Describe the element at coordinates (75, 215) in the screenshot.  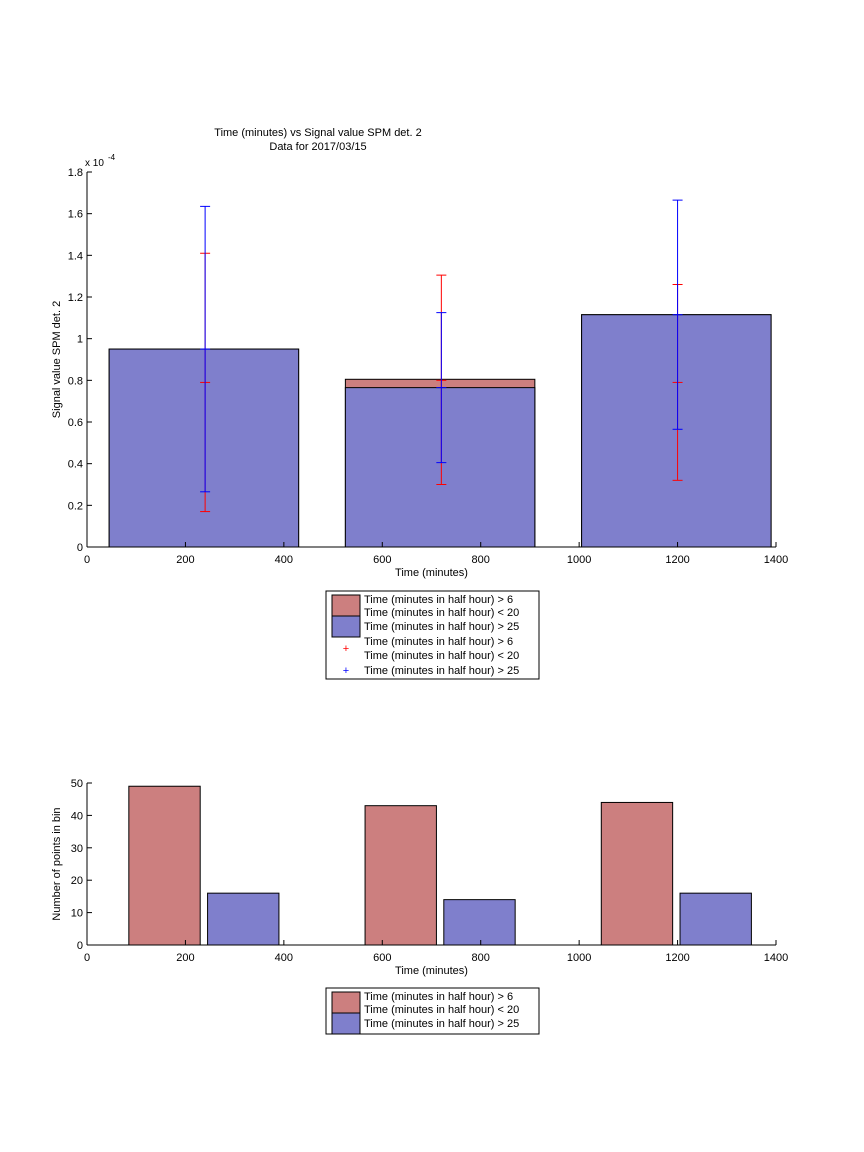
I see `y-tick-label: 1.6` at that location.